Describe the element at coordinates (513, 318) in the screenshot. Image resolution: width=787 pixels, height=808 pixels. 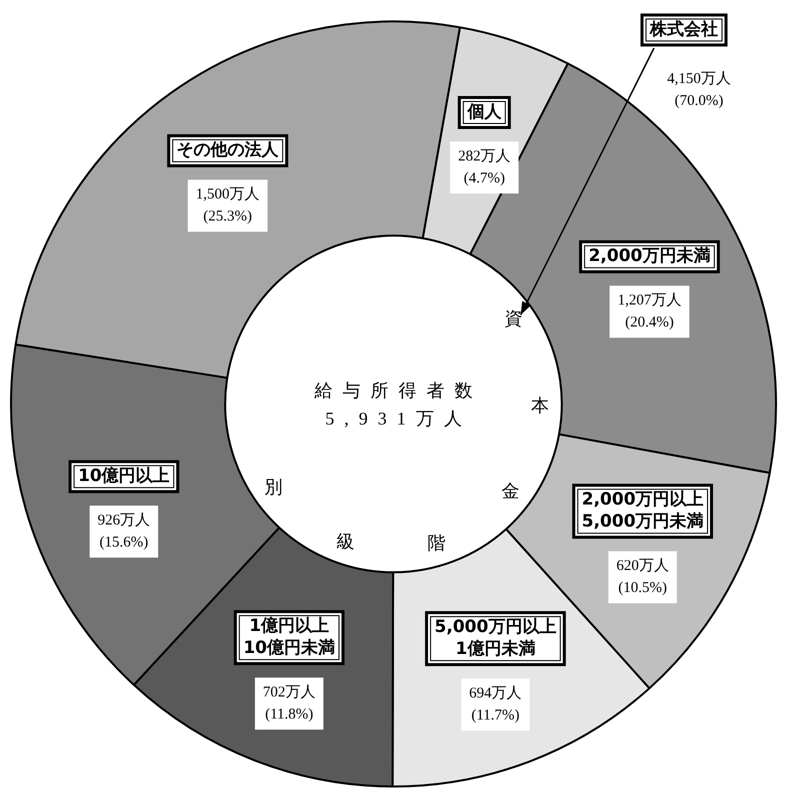
I see `text: 資` at that location.